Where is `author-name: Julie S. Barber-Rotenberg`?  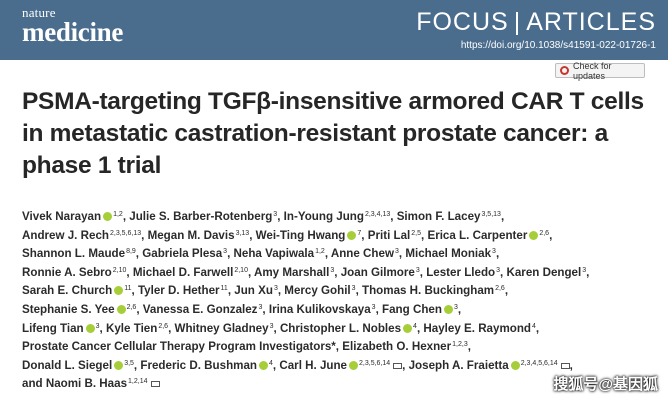 author-name: Julie S. Barber-Rotenberg is located at coordinates (201, 216).